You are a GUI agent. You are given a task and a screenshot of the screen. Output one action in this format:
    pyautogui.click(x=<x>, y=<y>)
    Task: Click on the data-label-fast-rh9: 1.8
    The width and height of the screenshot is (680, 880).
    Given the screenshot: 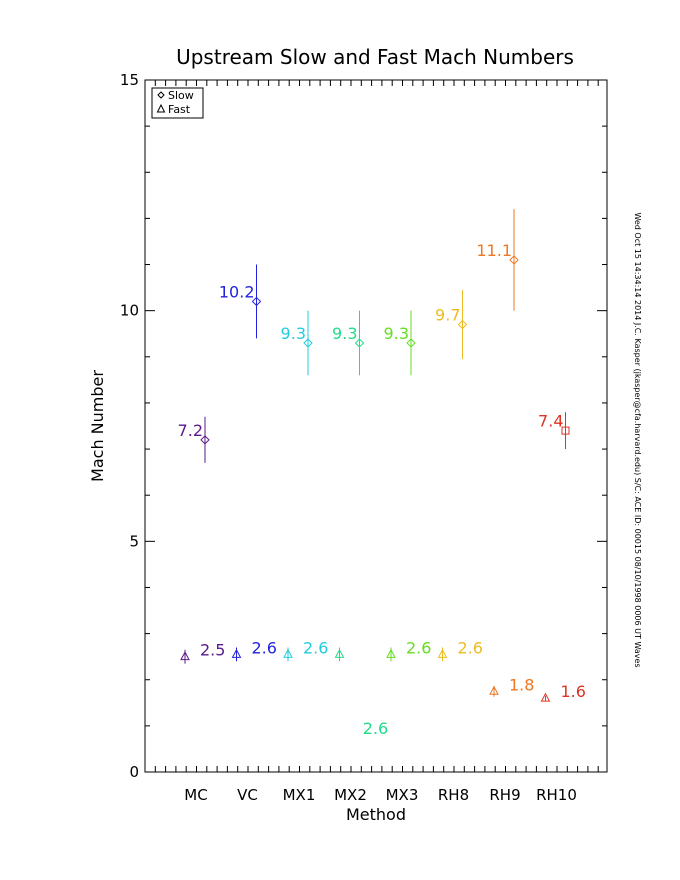 What is the action you would take?
    pyautogui.click(x=521, y=684)
    